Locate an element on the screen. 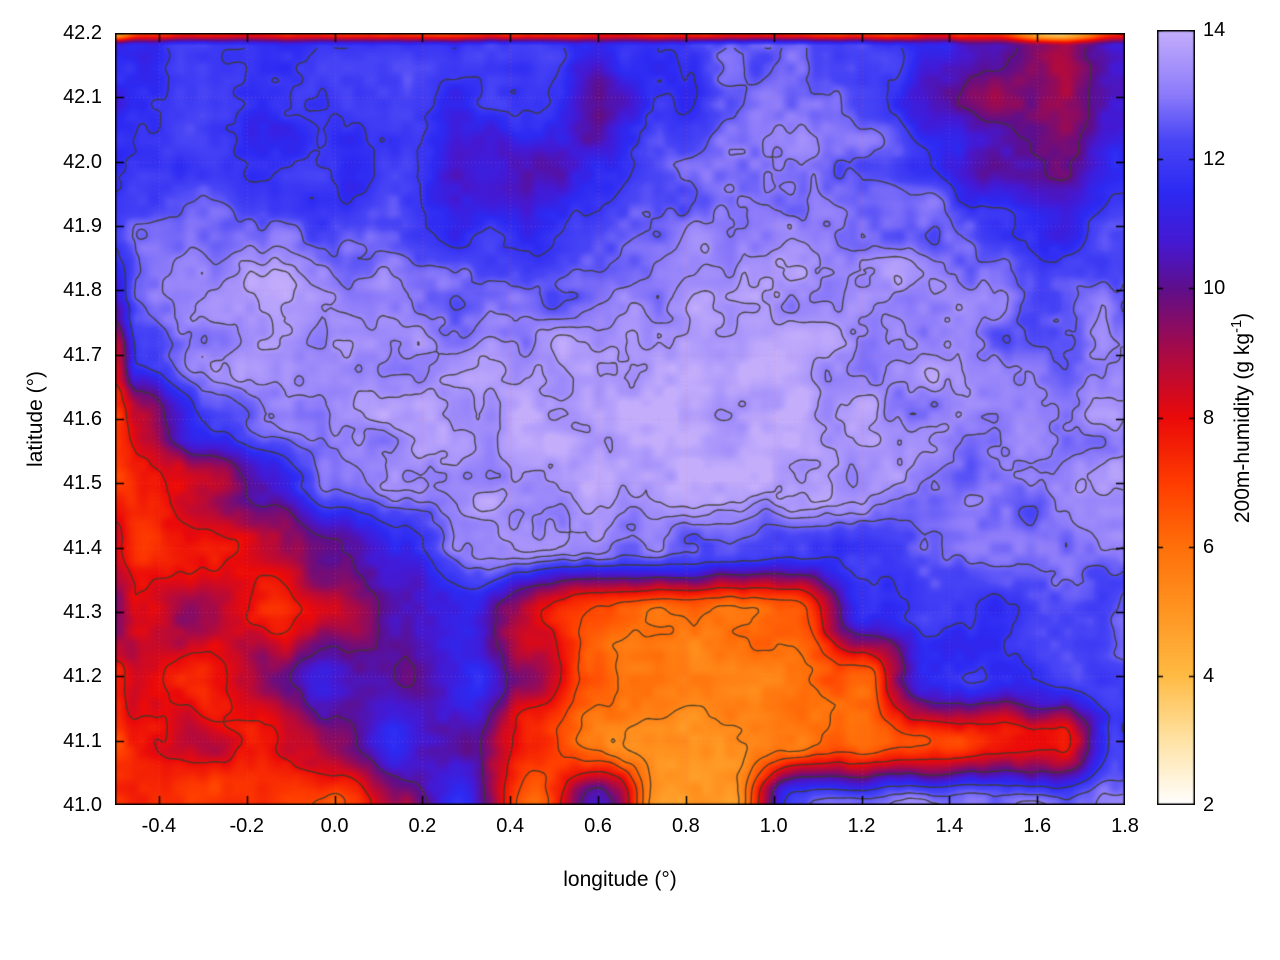 Image resolution: width=1280 pixels, height=960 pixels. x-tick-label: 1.6 is located at coordinates (1037, 826).